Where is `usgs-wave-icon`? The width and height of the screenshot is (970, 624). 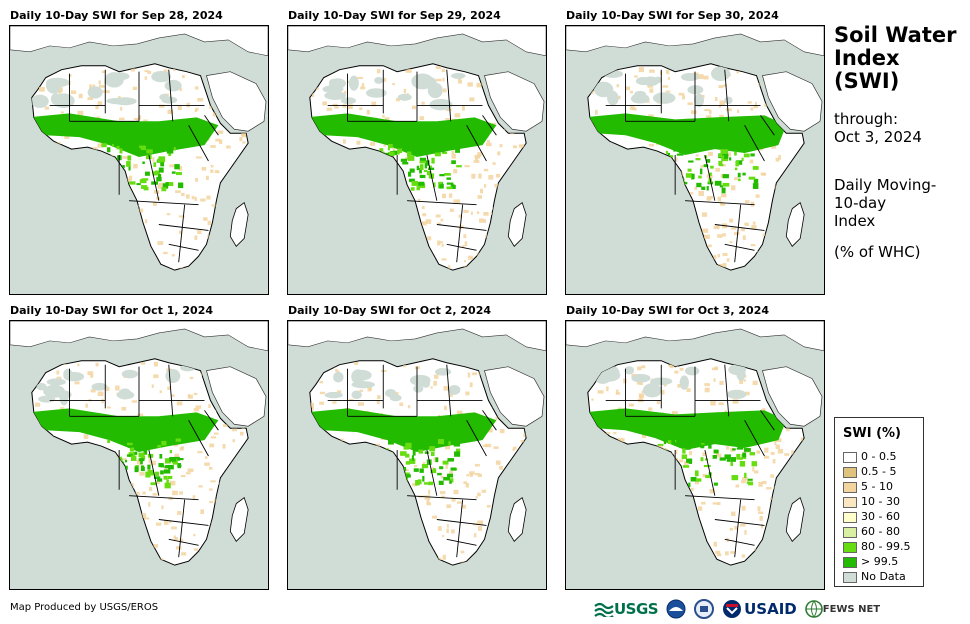 usgs-wave-icon is located at coordinates (604, 609).